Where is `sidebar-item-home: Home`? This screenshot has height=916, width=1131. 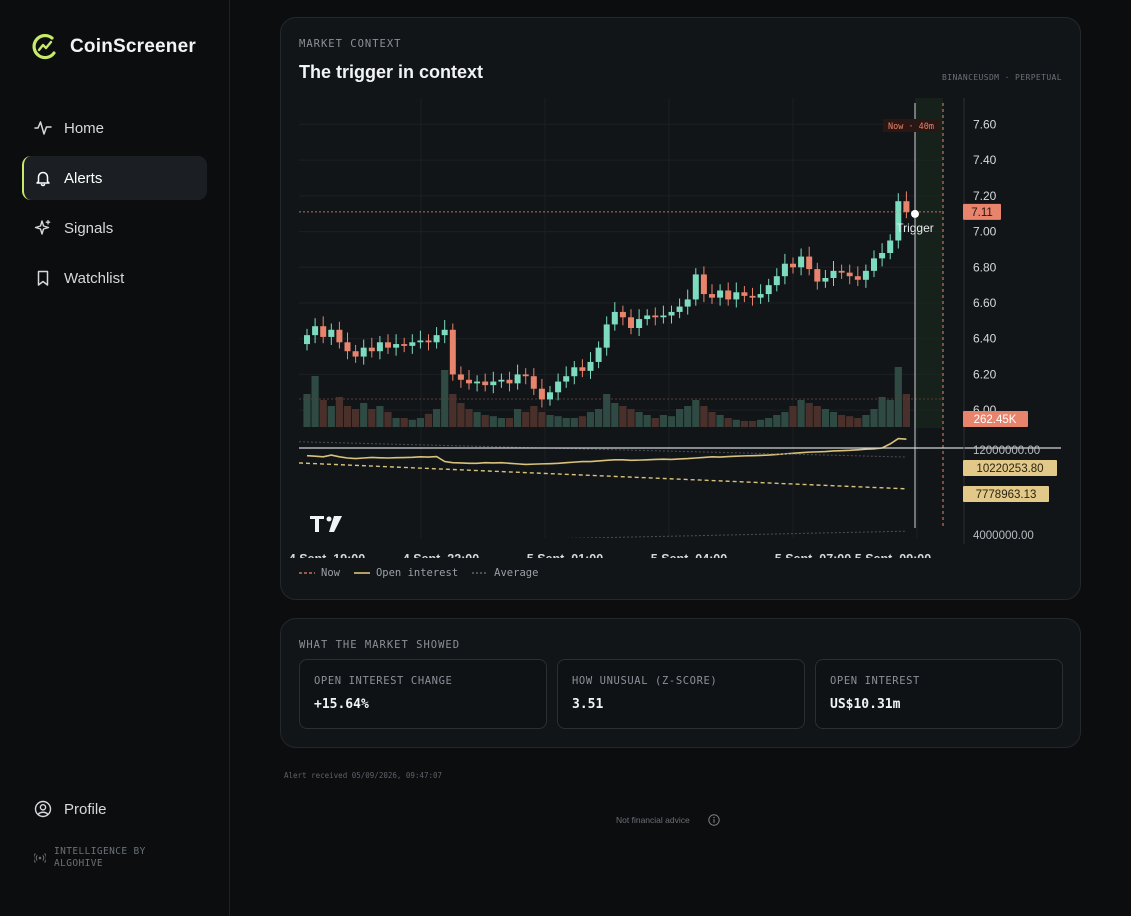
sidebar-item-home: Home is located at coordinates (114, 128).